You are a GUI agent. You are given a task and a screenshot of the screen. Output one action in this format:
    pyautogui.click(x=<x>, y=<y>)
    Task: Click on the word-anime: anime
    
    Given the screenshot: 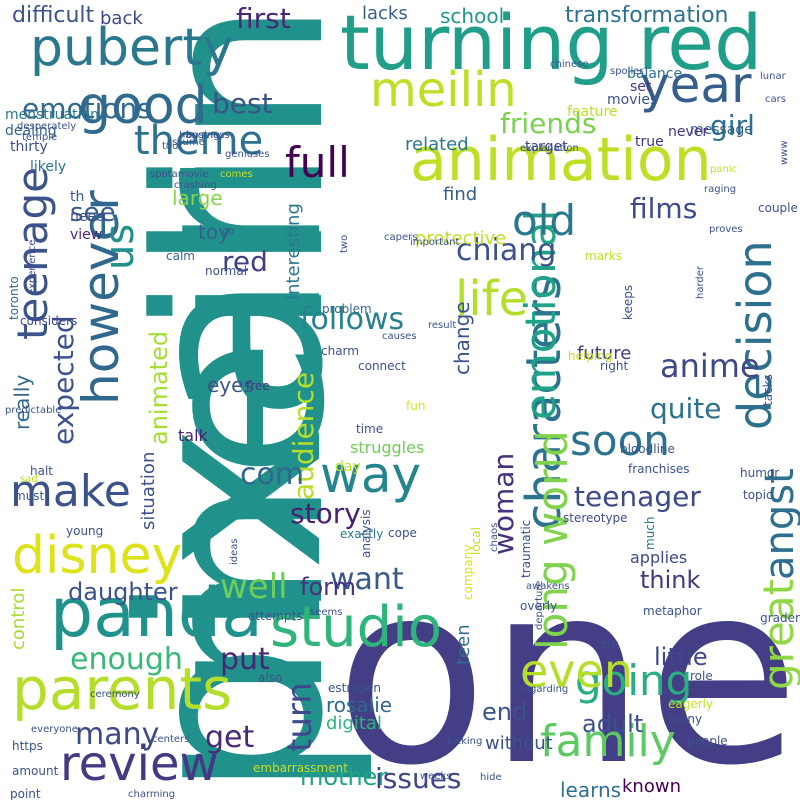 What is the action you would take?
    pyautogui.click(x=710, y=366)
    